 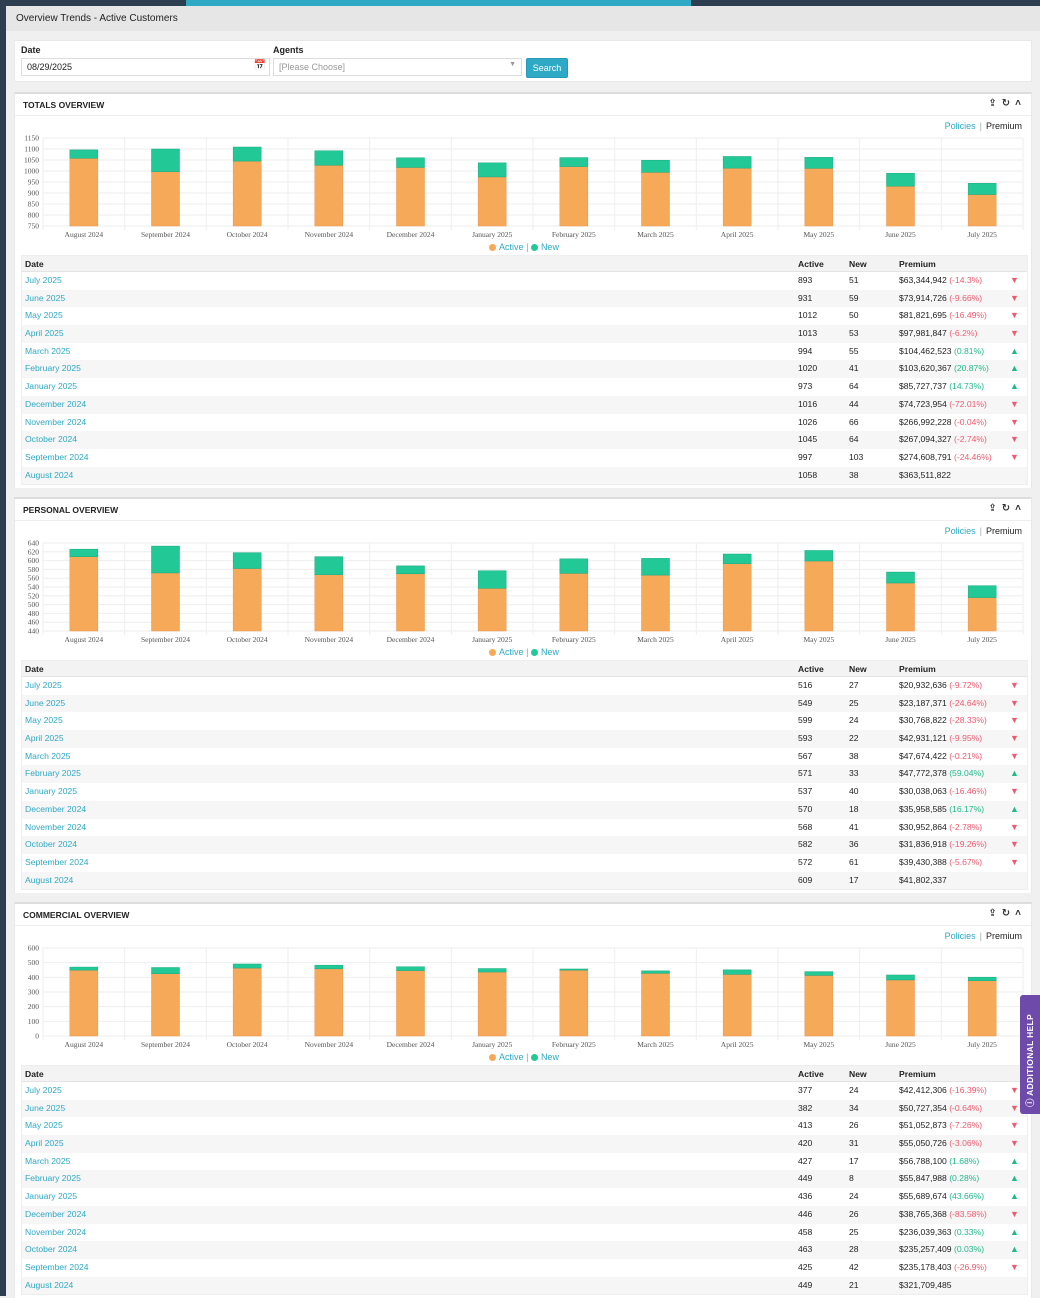 What do you see at coordinates (925, 474) in the screenshot?
I see `premium-value: $363,511,822` at bounding box center [925, 474].